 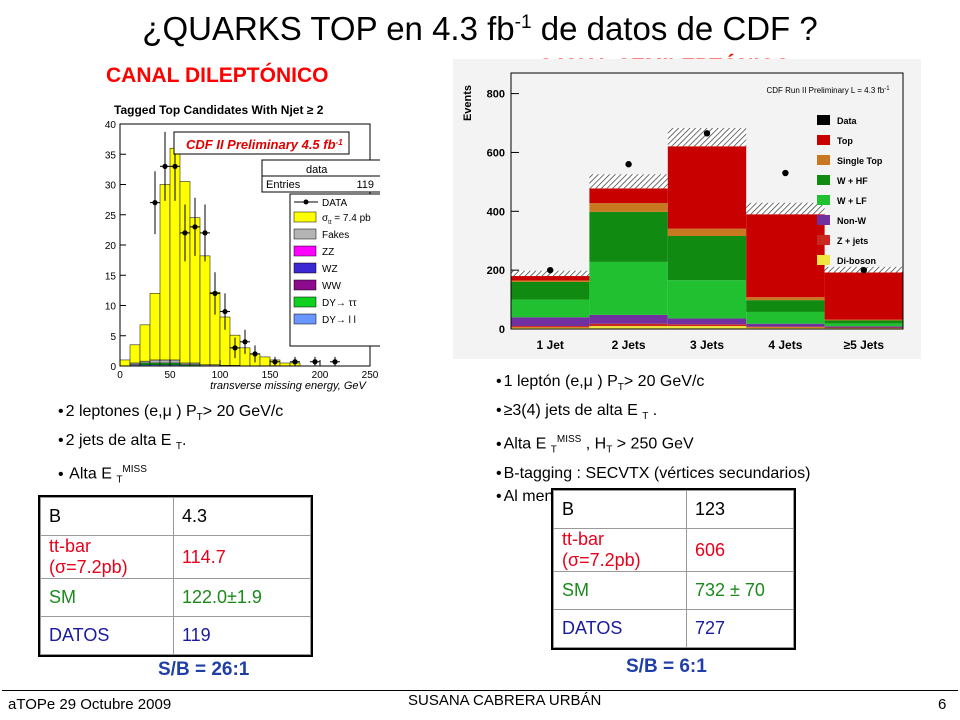 What do you see at coordinates (175, 635) in the screenshot?
I see `table-row: DATOS 119` at bounding box center [175, 635].